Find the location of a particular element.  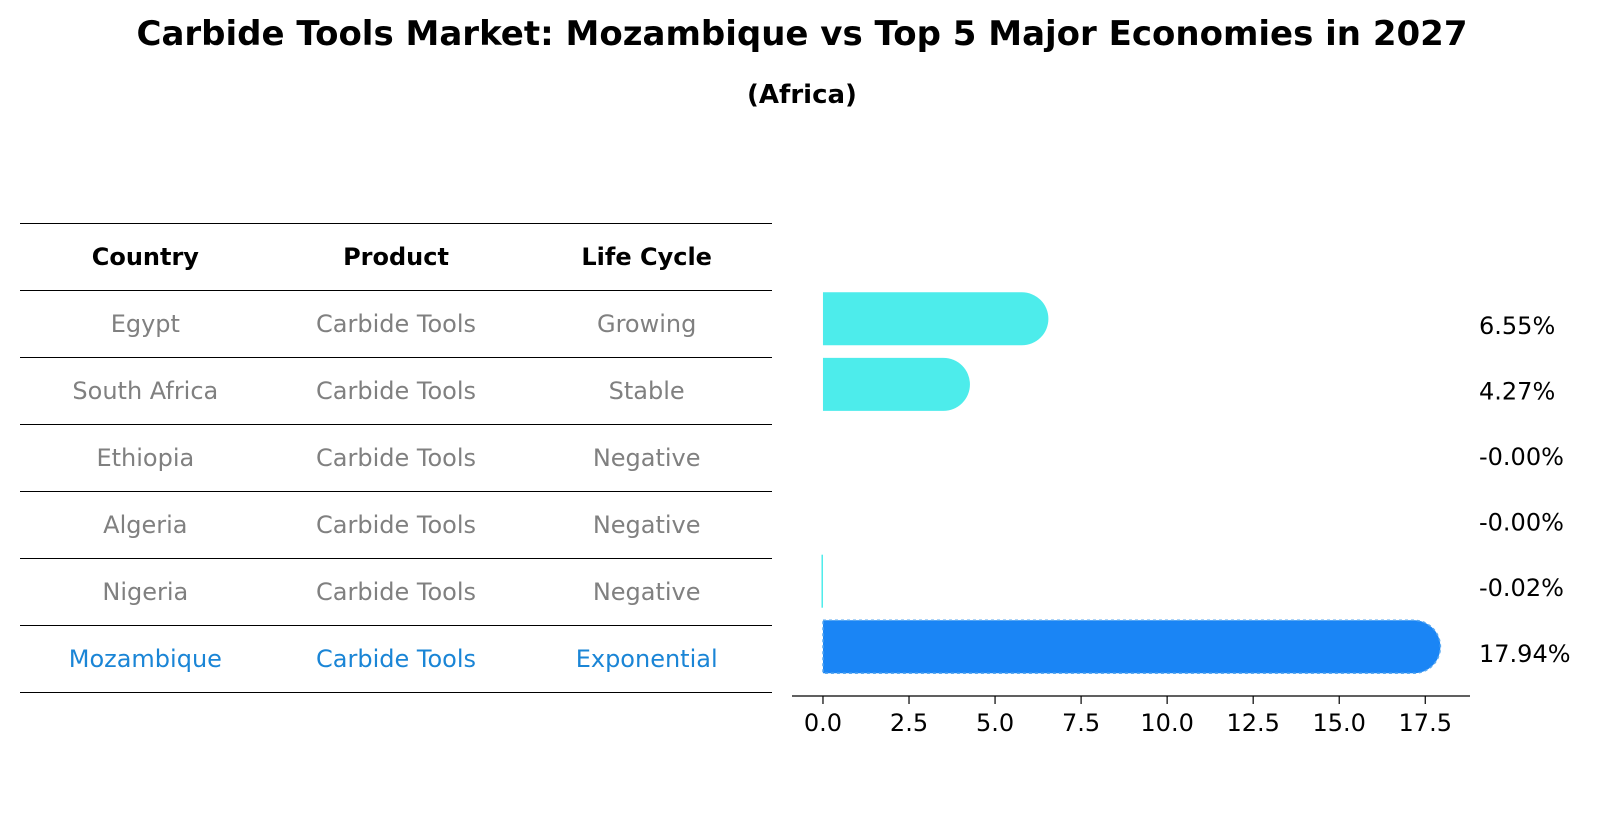

table-row: Egypt Carbide Tools Growing is located at coordinates (396, 323).